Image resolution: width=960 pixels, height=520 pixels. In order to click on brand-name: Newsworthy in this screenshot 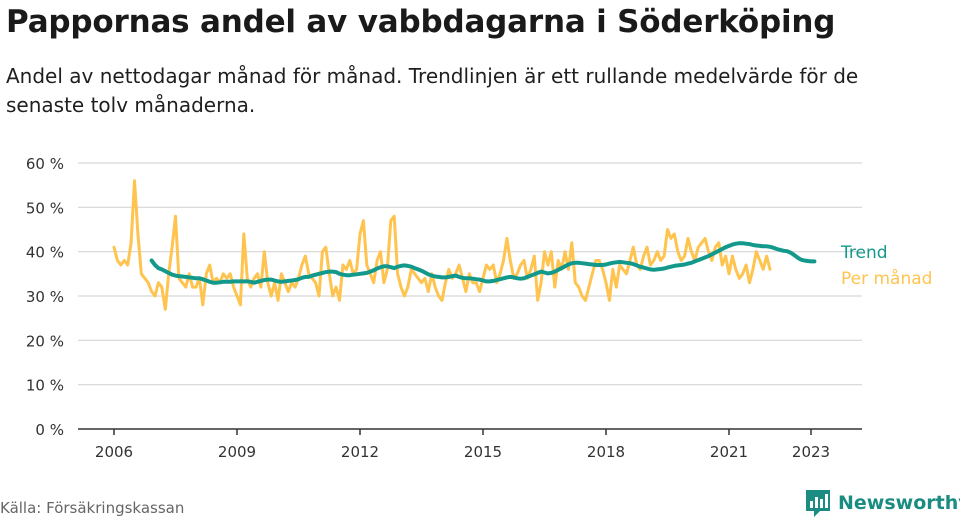, I will do `click(899, 503)`.